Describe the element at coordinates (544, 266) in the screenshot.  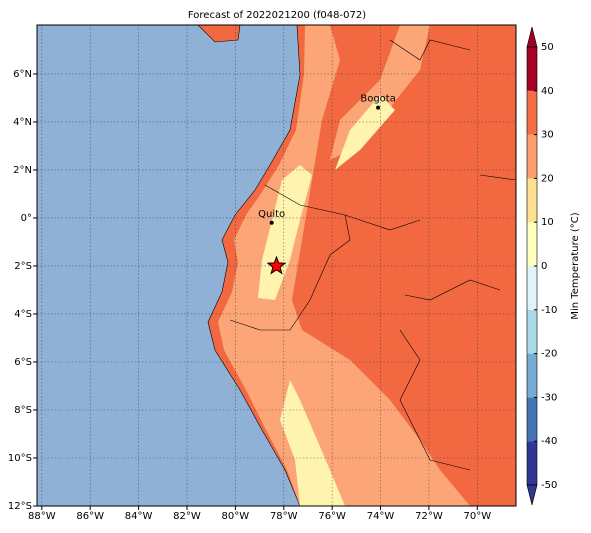
I see `colorbar-tick-label: 0` at that location.